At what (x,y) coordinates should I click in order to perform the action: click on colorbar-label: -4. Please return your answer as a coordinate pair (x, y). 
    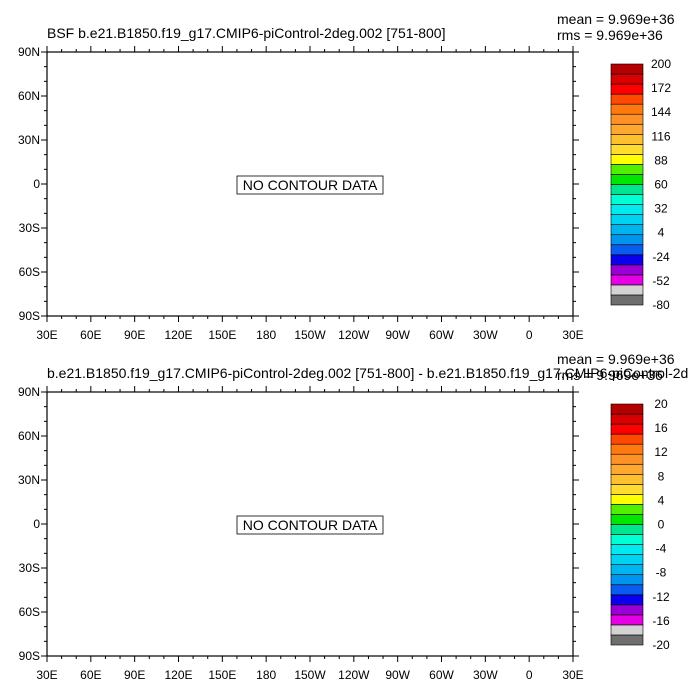
    Looking at the image, I should click on (661, 549).